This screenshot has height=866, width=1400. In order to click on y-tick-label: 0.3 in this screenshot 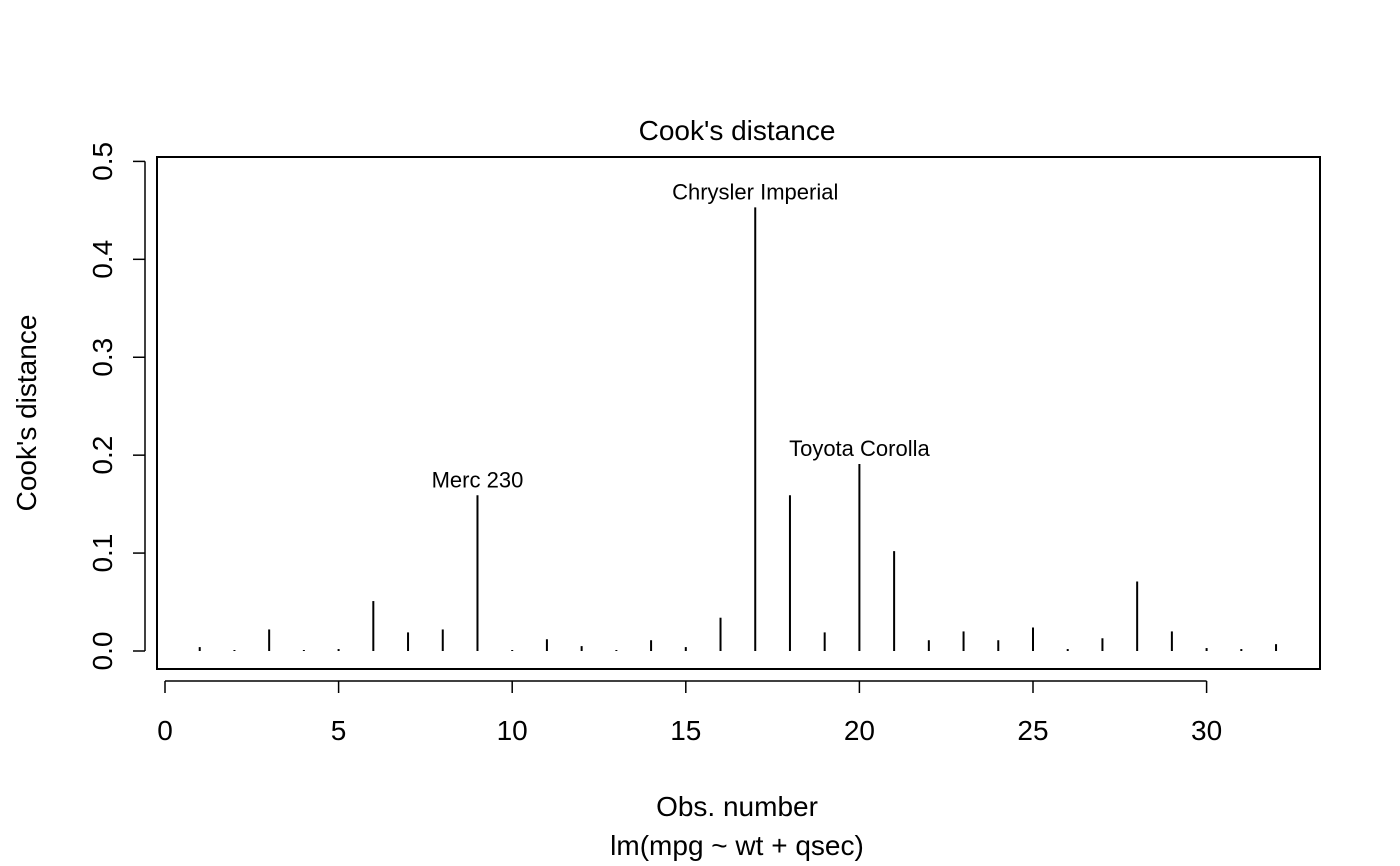, I will do `click(102, 357)`.